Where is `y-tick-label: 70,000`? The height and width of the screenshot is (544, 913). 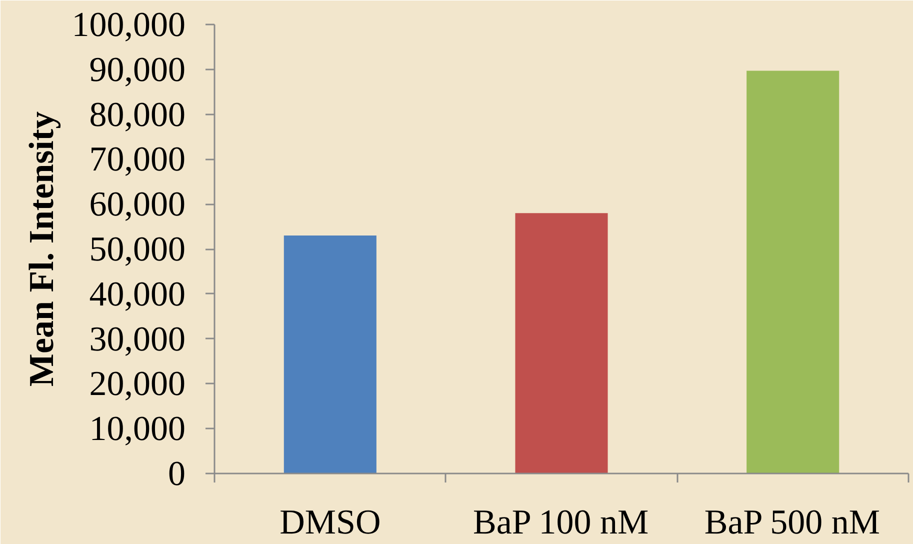 y-tick-label: 70,000 is located at coordinates (137, 159).